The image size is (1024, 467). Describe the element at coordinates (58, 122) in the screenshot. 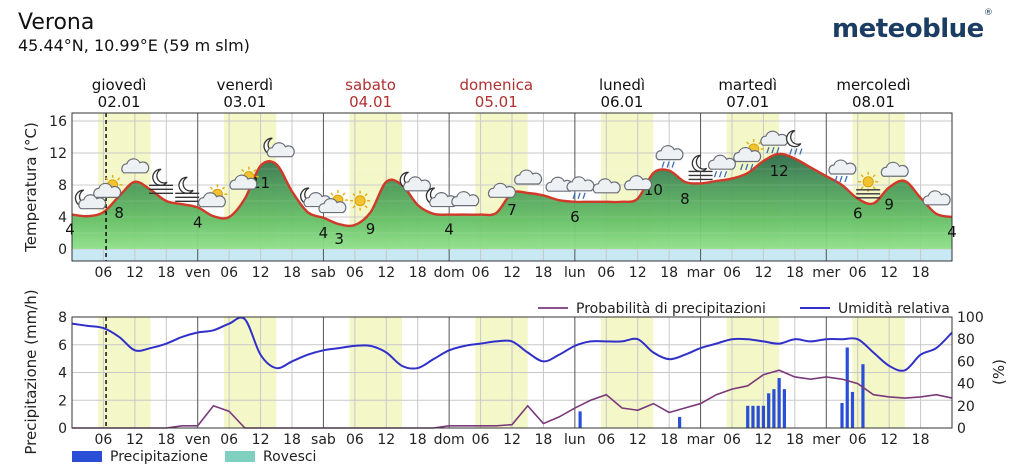

I see `y-tick-label: 16` at that location.